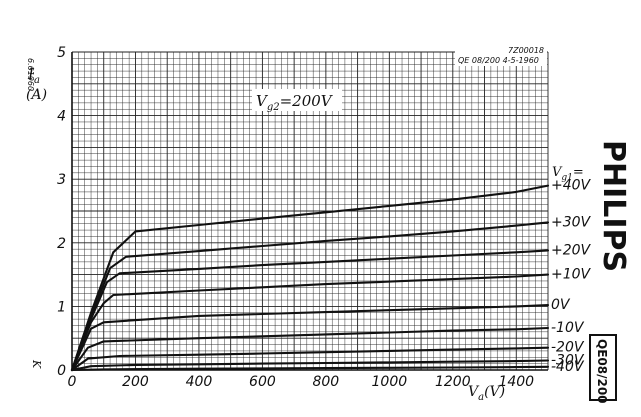  Describe the element at coordinates (498, 60) in the screenshot. I see `doc-ref: QE 08/200 4-5-1960` at that location.